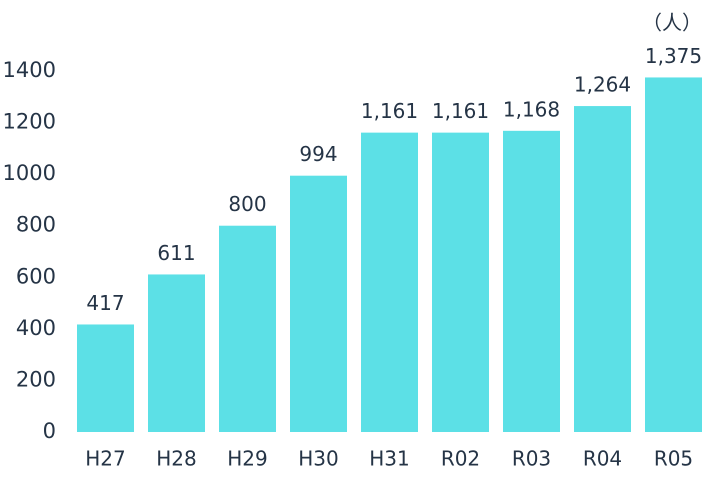 This screenshot has width=710, height=482. Describe the element at coordinates (602, 85) in the screenshot. I see `value-label: 1,264` at that location.